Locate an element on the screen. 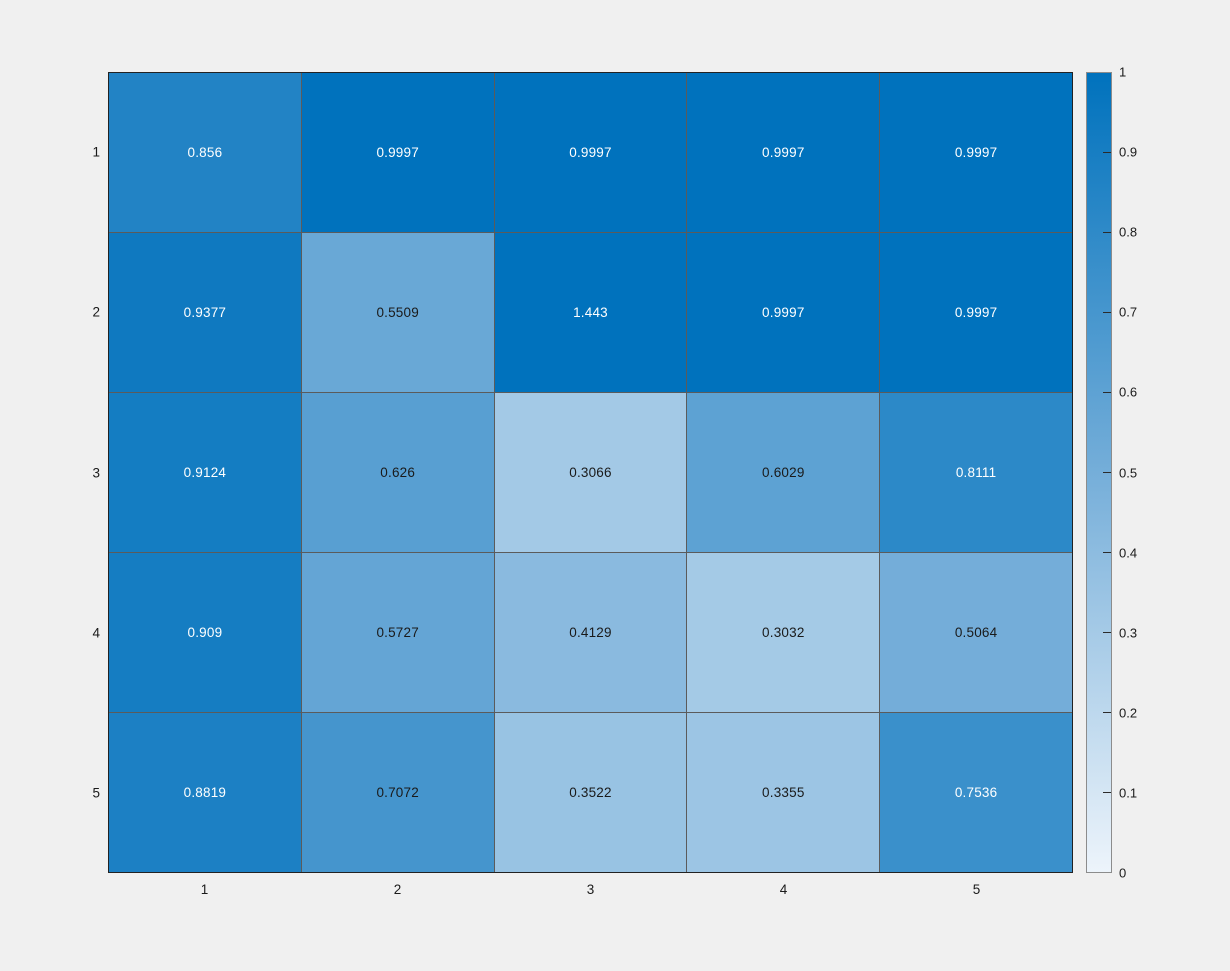 The image size is (1230, 971). heatmap-cell: 0.626 is located at coordinates (397, 472).